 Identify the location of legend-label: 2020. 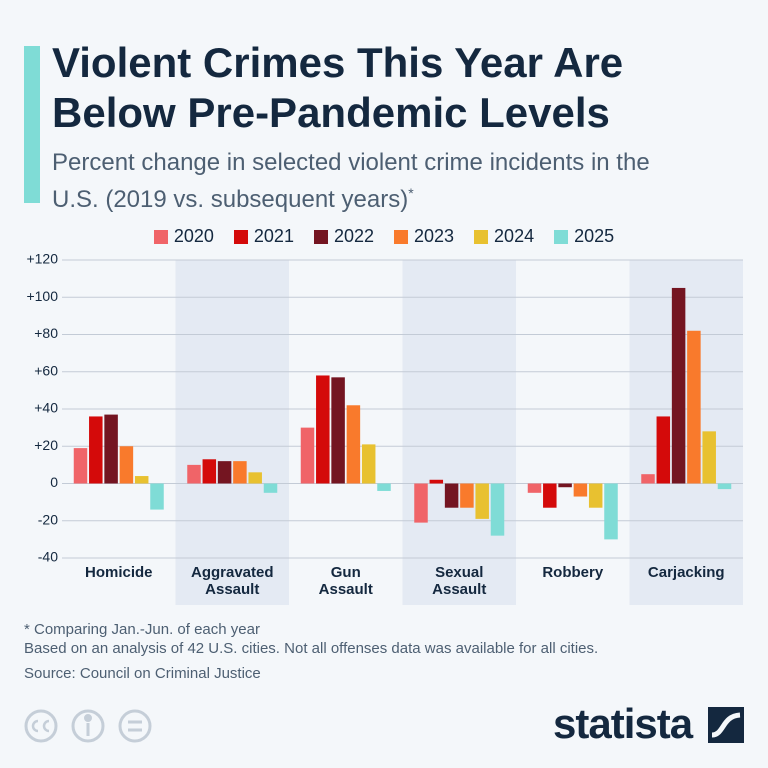
(193, 236).